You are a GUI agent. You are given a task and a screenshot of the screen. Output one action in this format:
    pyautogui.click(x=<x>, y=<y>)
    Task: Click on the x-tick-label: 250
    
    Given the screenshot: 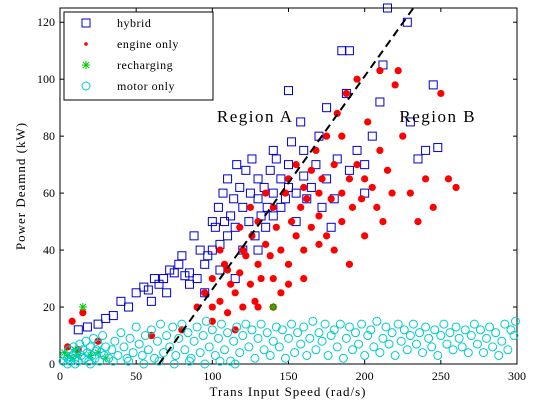 What is the action you would take?
    pyautogui.click(x=441, y=376)
    